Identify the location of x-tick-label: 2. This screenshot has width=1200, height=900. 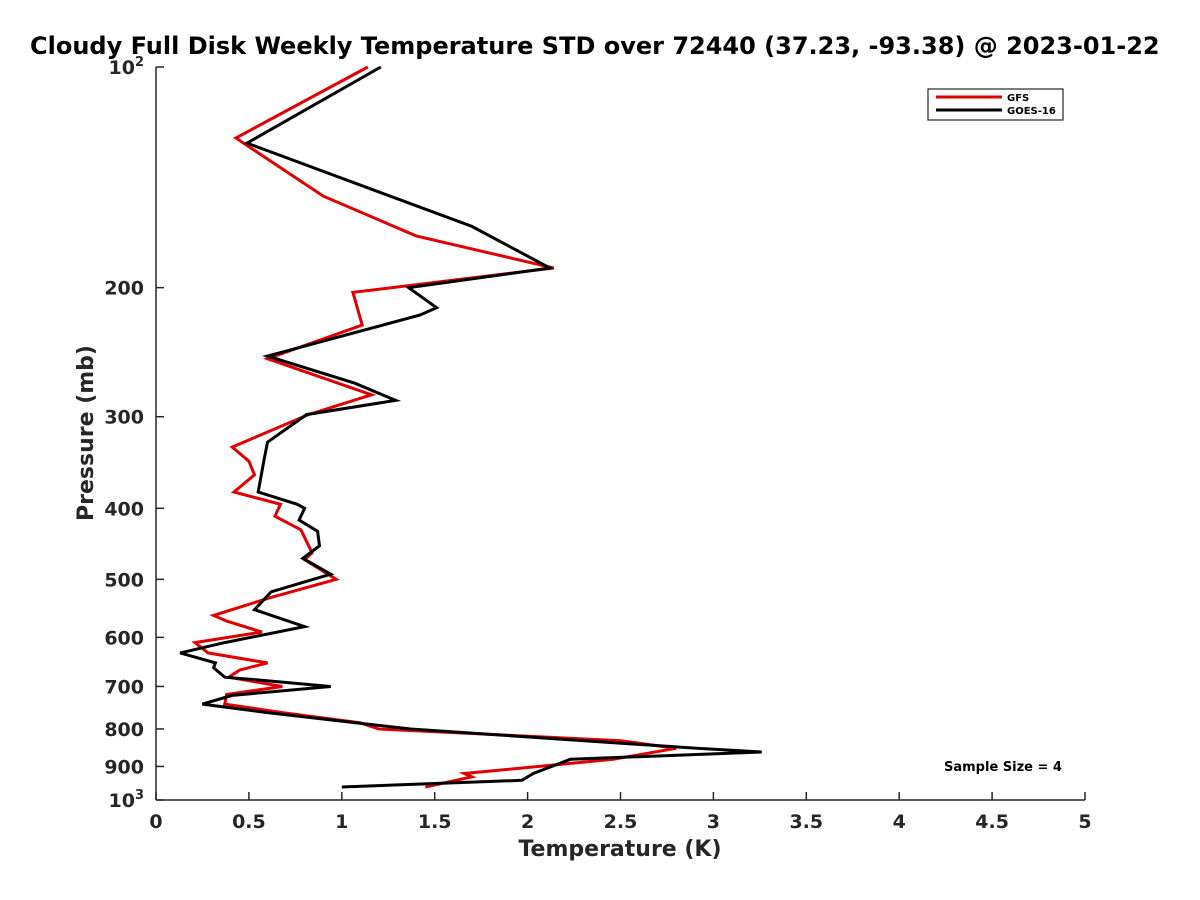
(527, 822).